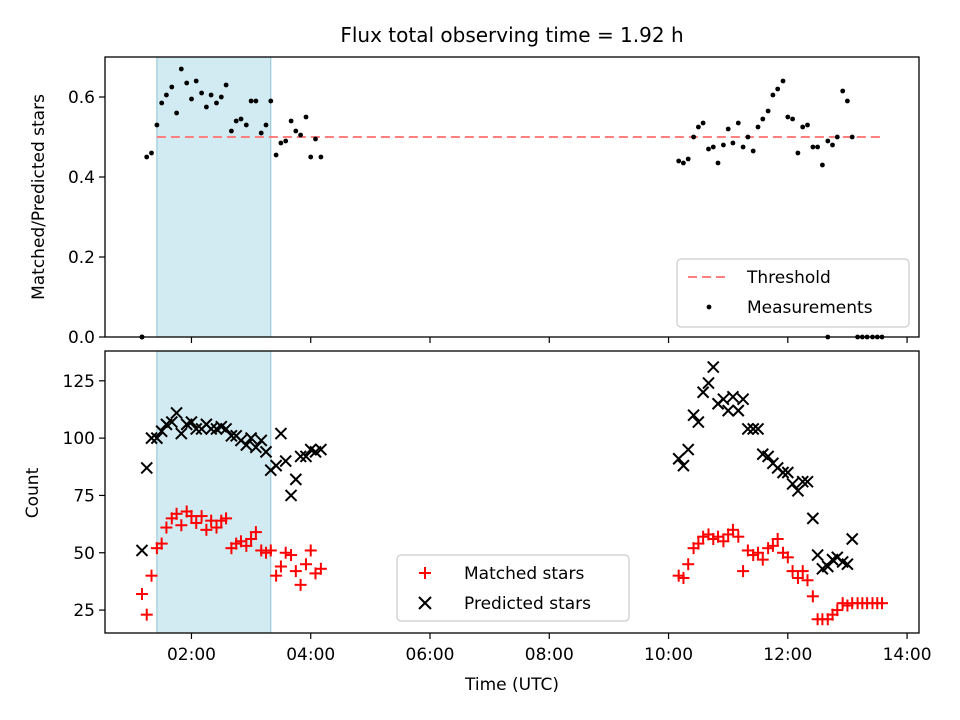 This screenshot has width=960, height=720. What do you see at coordinates (430, 655) in the screenshot?
I see `x-tick-label: 06:00` at bounding box center [430, 655].